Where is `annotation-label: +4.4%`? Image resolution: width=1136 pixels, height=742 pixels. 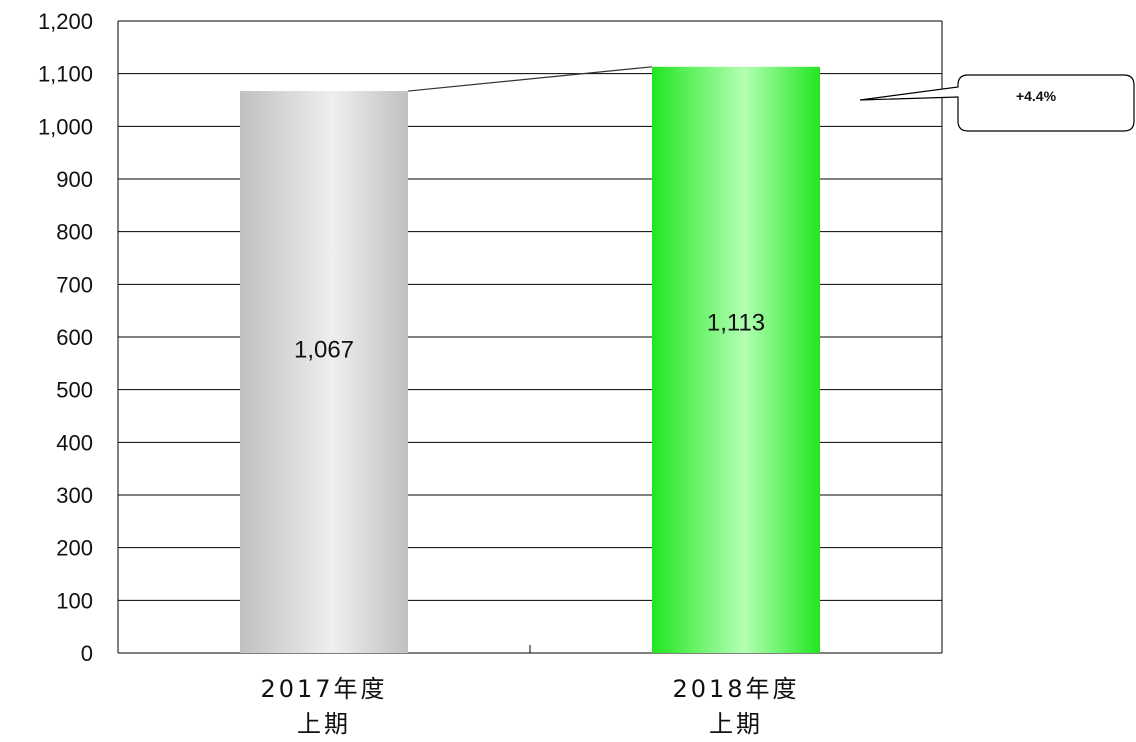
annotation-label: +4.4% is located at coordinates (1036, 96).